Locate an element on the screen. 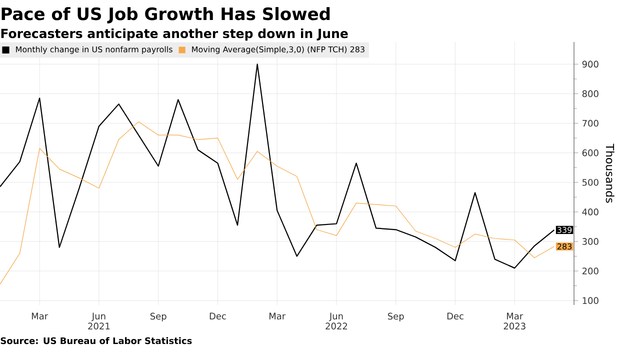  legend-label: Monthly change in US nonfarm payrolls is located at coordinates (94, 50).